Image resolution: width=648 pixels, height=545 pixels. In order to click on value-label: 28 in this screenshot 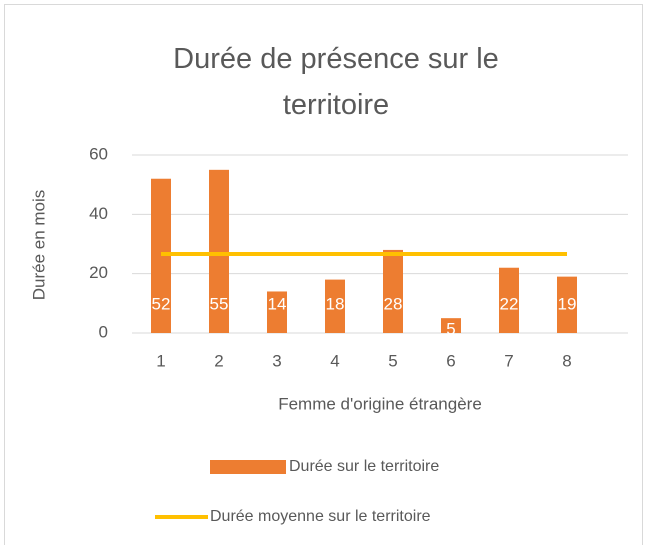, I will do `click(393, 303)`.